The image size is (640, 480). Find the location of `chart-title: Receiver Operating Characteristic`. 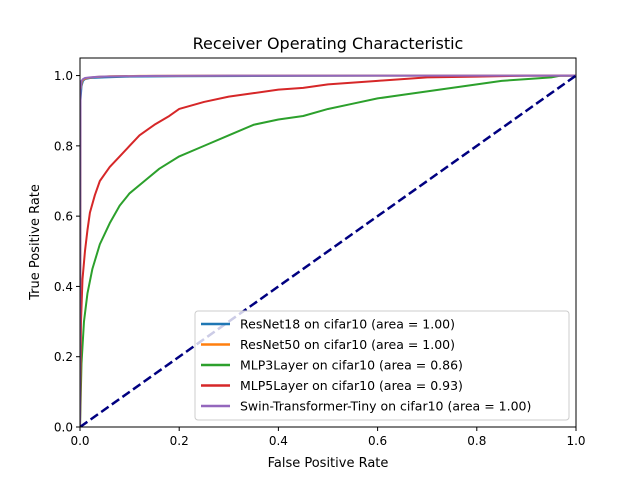

chart-title: Receiver Operating Characteristic is located at coordinates (328, 43).